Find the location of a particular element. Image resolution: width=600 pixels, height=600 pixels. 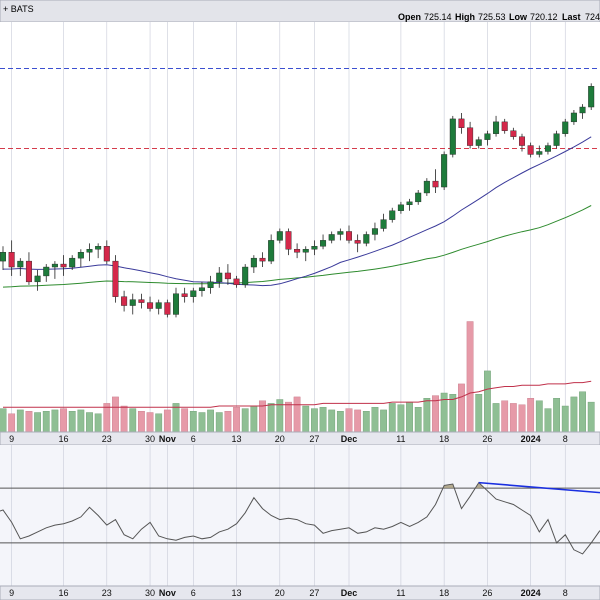

high-label: High is located at coordinates (465, 17).